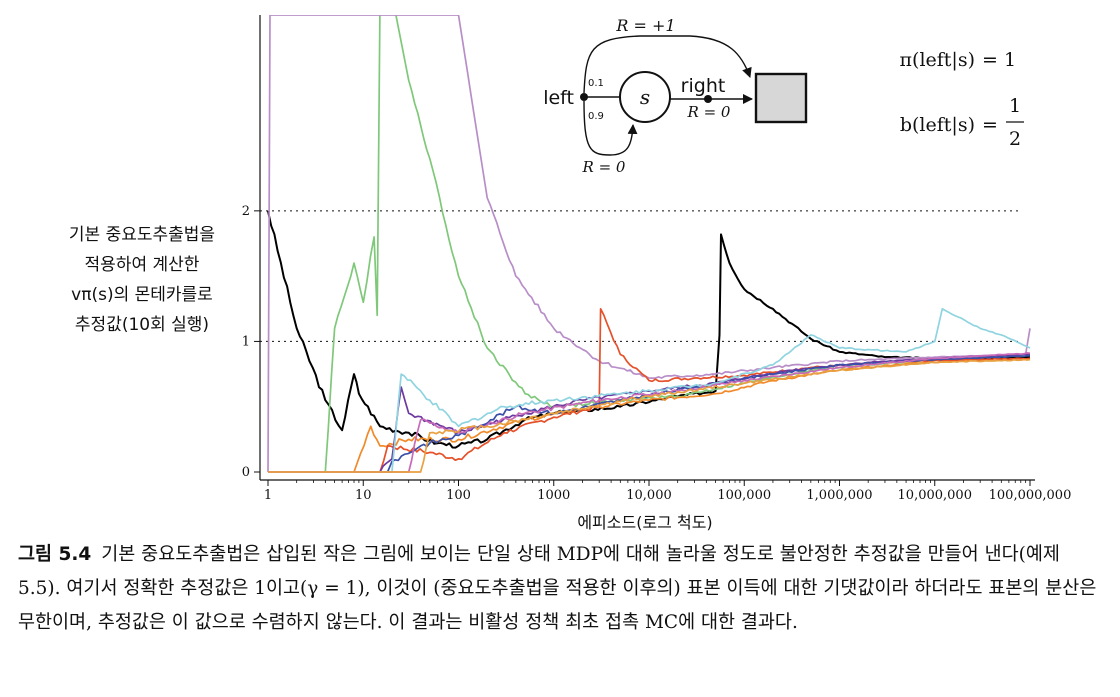  Describe the element at coordinates (246, 341) in the screenshot. I see `y-tick-label: 1` at that location.